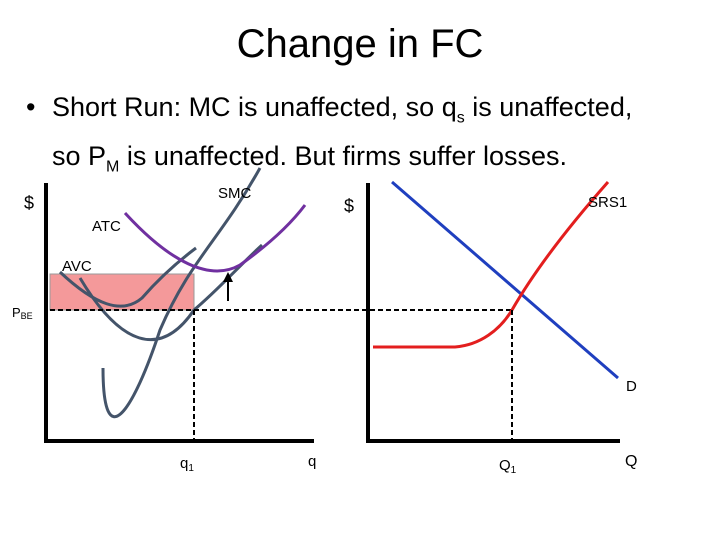  What do you see at coordinates (235, 193) in the screenshot?
I see `smc-label: SMC` at bounding box center [235, 193].